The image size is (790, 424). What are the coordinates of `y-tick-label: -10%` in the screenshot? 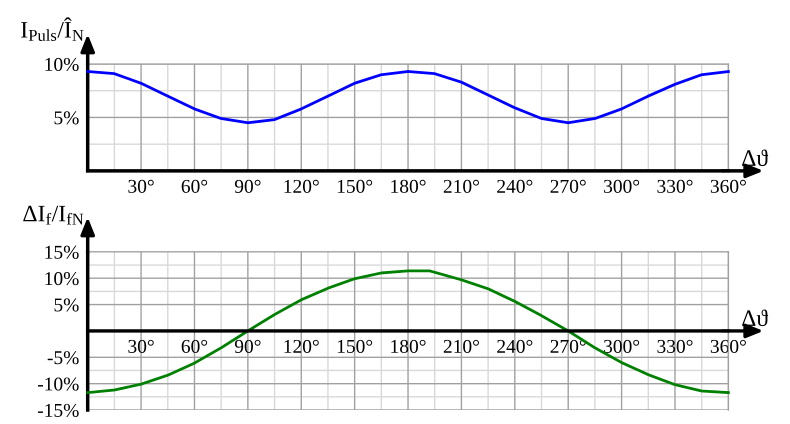 It's located at (58, 384).